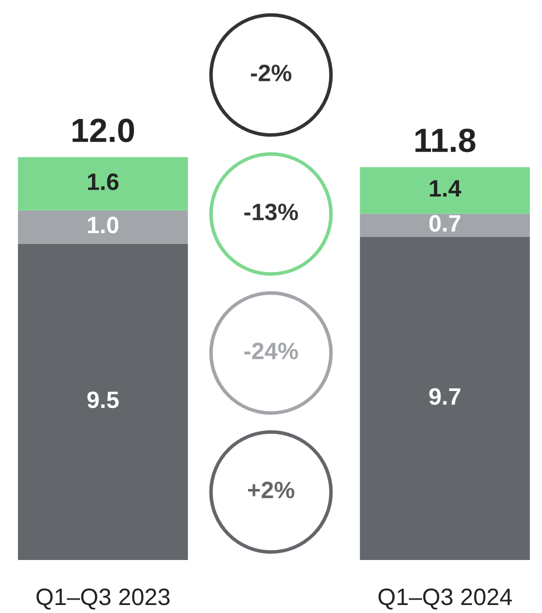 This screenshot has width=542, height=613. I want to click on text: -2%, so click(271, 73).